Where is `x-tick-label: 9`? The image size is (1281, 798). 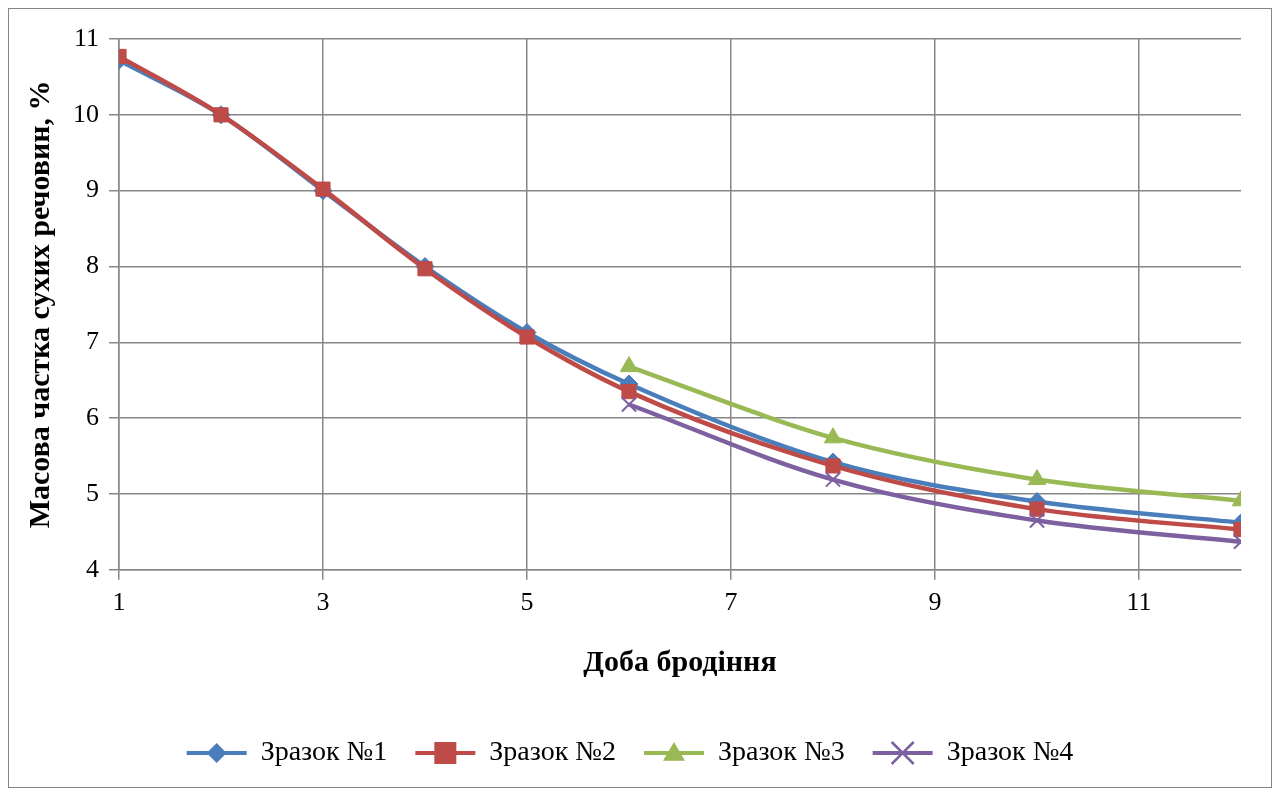 x-tick-label: 9 is located at coordinates (935, 602).